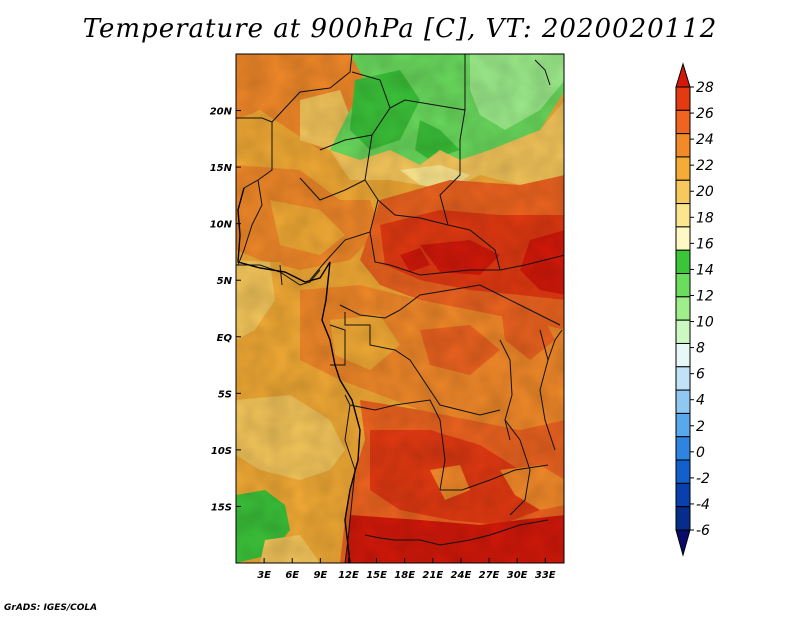  I want to click on lat-tick-label: 20N, so click(221, 112).